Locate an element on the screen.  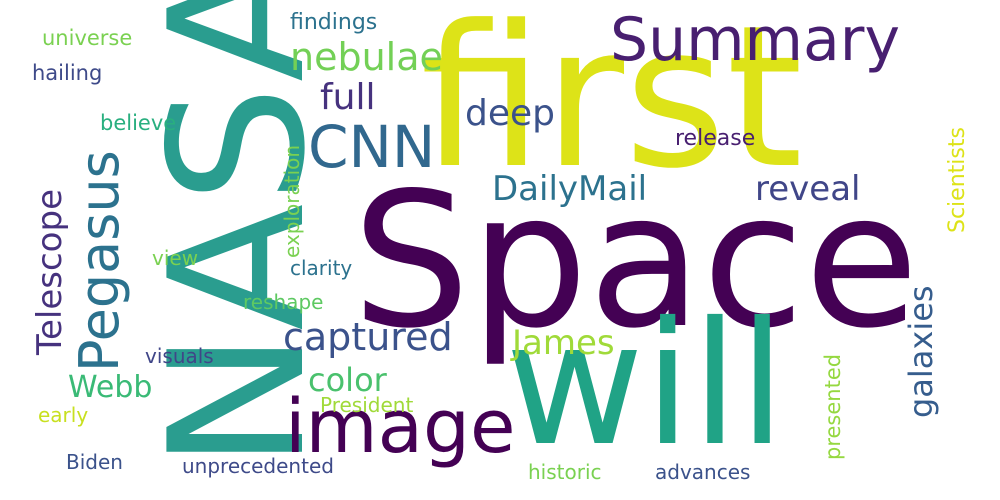
word-visuals: visuals is located at coordinates (179, 356).